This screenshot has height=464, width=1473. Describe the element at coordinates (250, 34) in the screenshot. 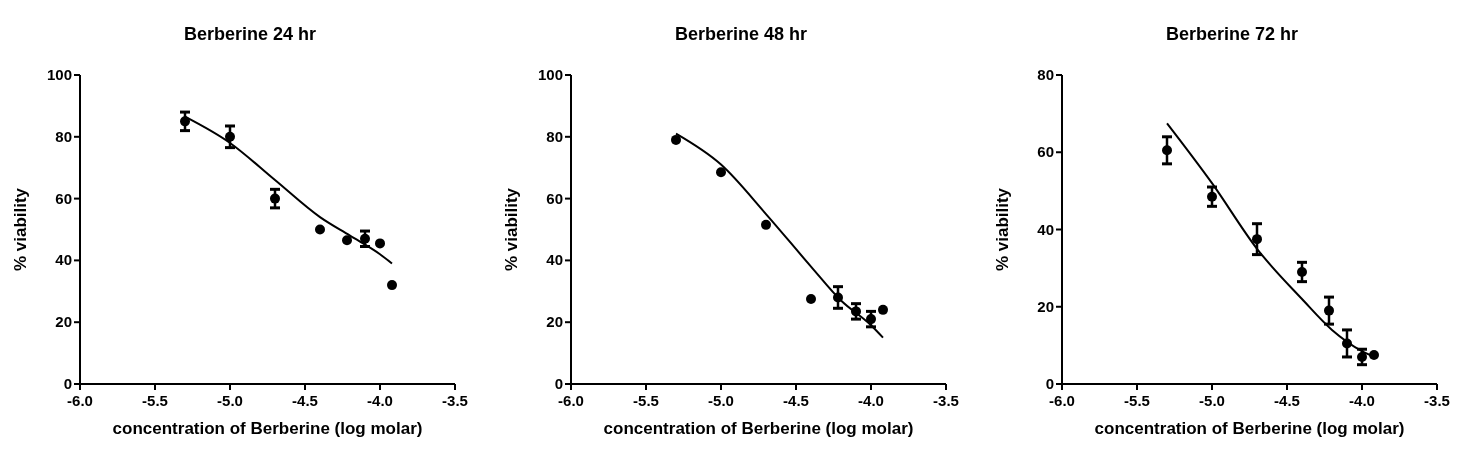

I see `chart-title: Berberine 24 hr` at that location.